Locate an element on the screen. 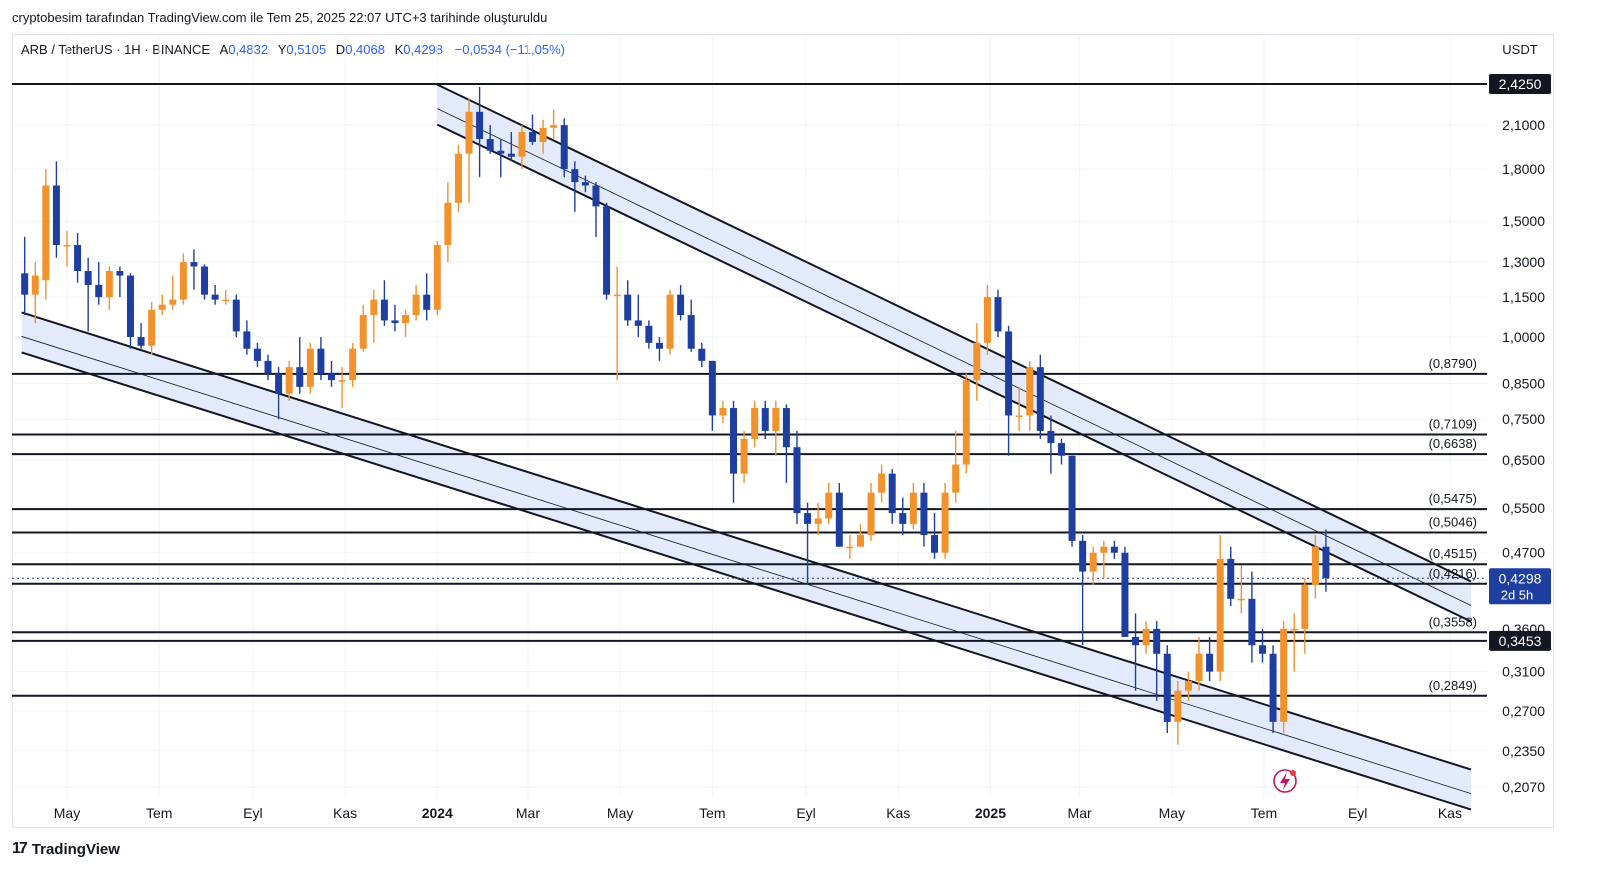 The image size is (1600, 887). price-tick-label: 1,5000 is located at coordinates (1523, 221).